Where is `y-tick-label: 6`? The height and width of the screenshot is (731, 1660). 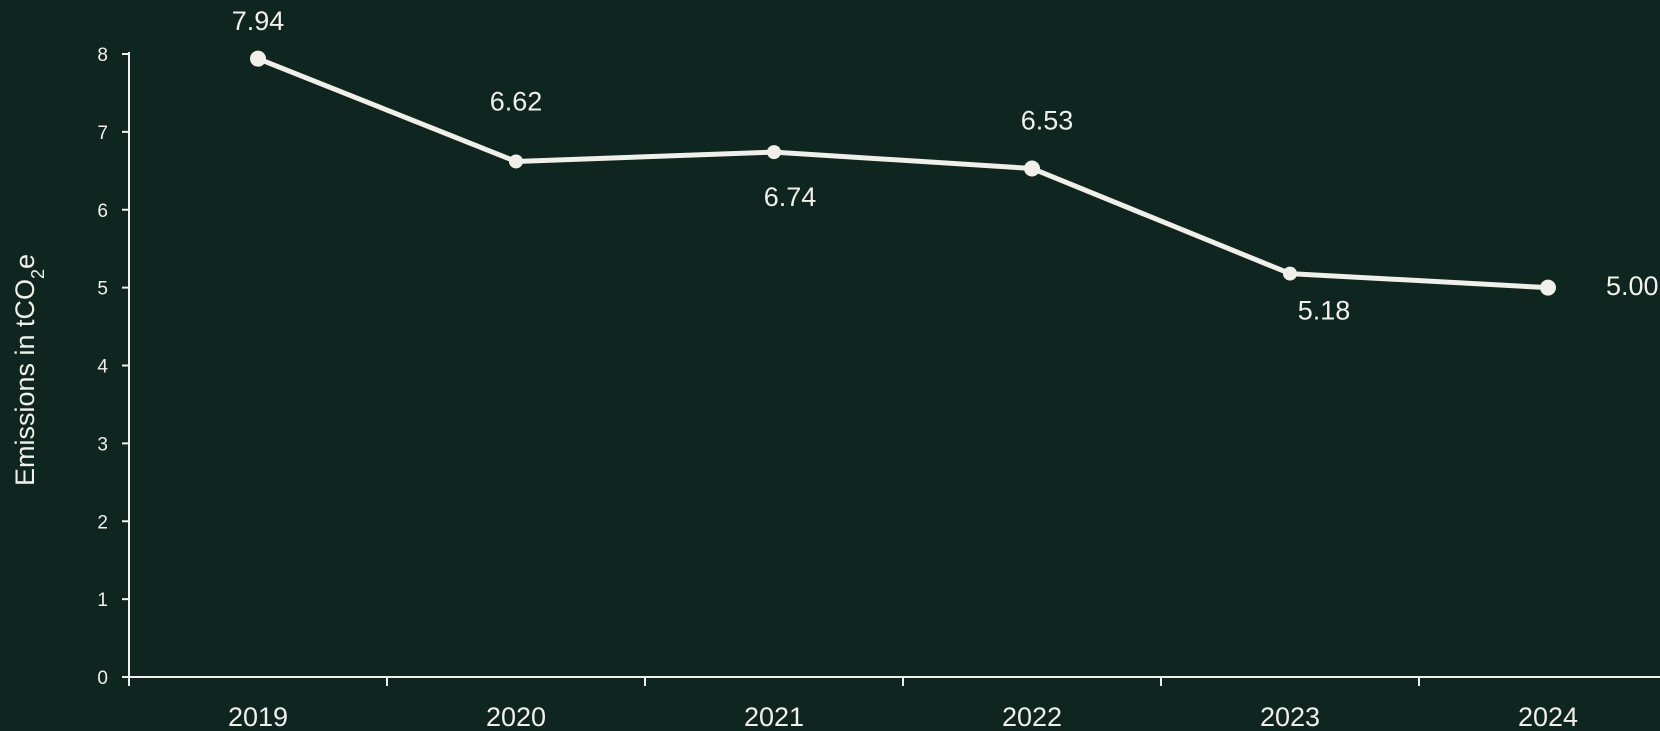 y-tick-label: 6 is located at coordinates (102, 211).